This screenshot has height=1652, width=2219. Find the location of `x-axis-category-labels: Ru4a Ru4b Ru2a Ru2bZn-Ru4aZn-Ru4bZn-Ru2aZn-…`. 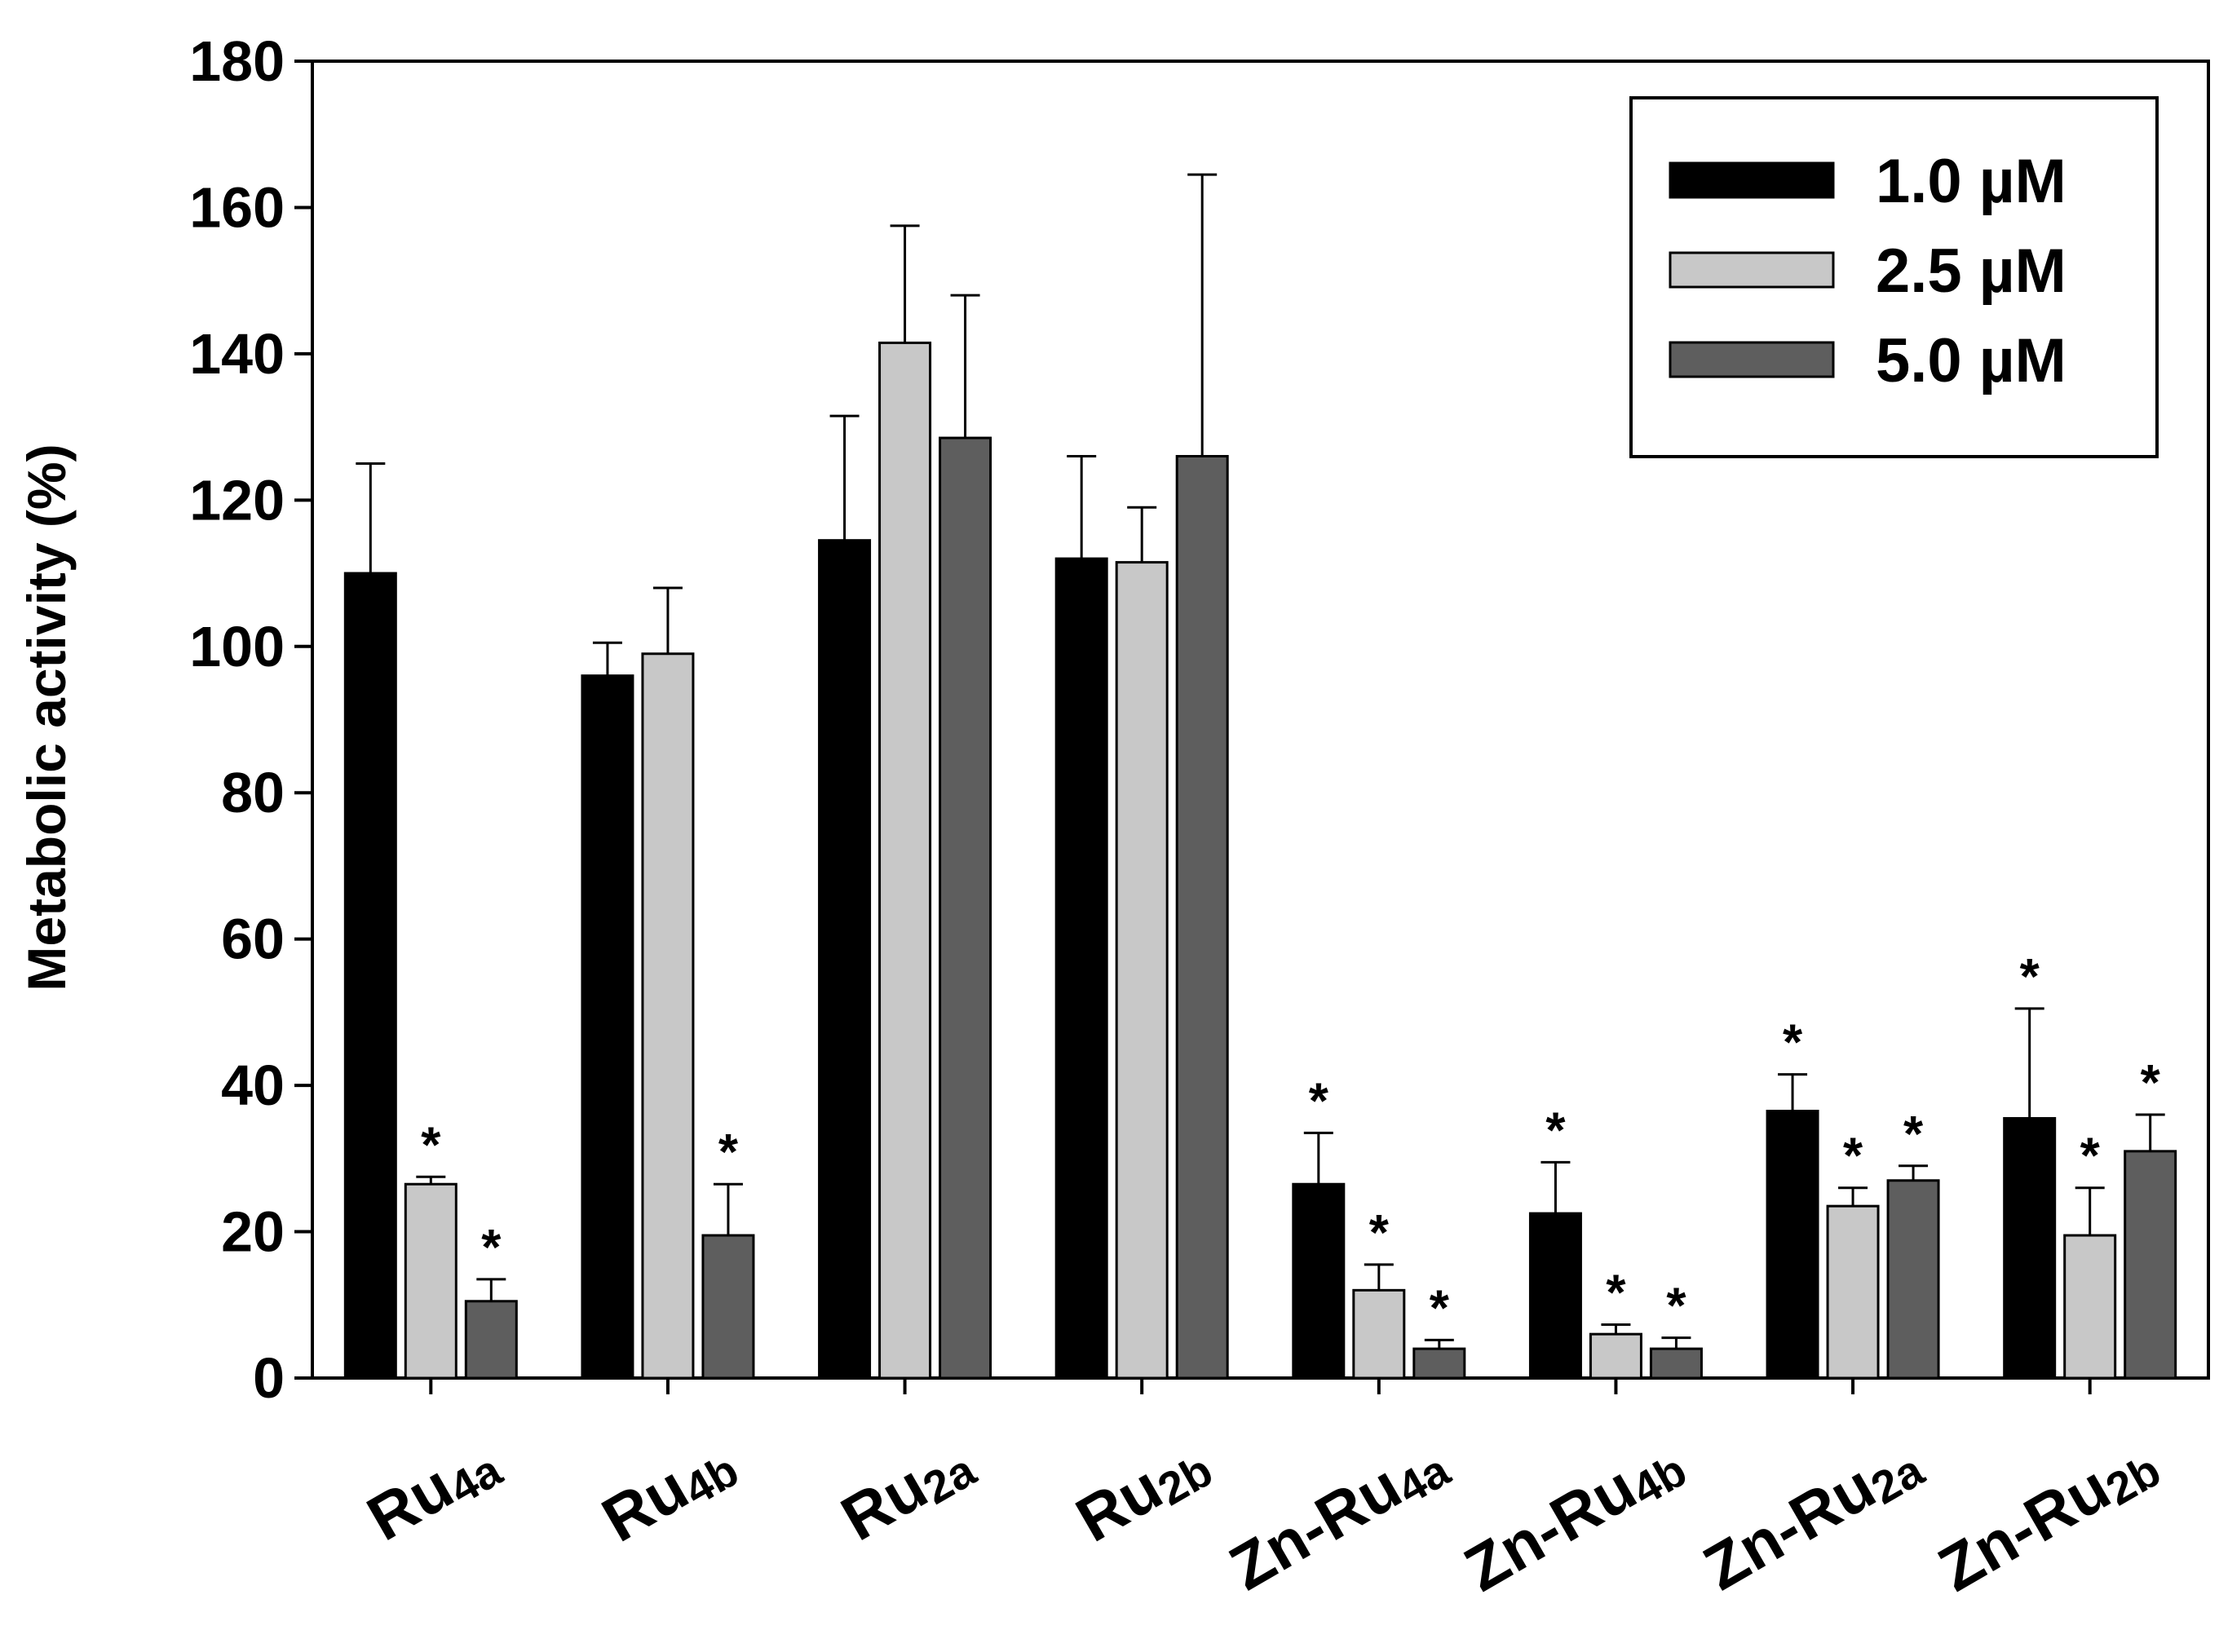

x-axis-category-labels: Ru4a Ru4b Ru2a Ru2bZn-Ru4aZn-Ru4bZn-Ru2aZn-… is located at coordinates (1262, 1516).